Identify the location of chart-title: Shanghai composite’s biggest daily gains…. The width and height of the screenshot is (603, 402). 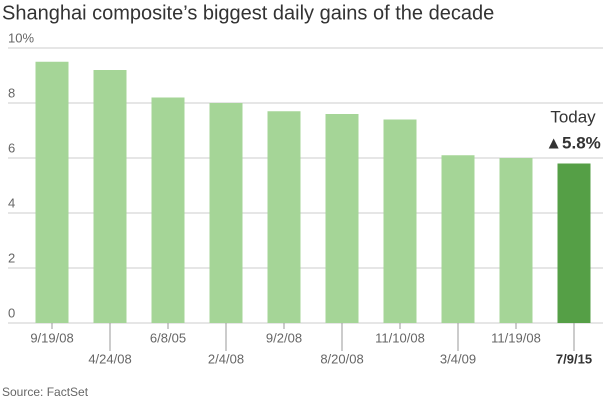
(248, 13).